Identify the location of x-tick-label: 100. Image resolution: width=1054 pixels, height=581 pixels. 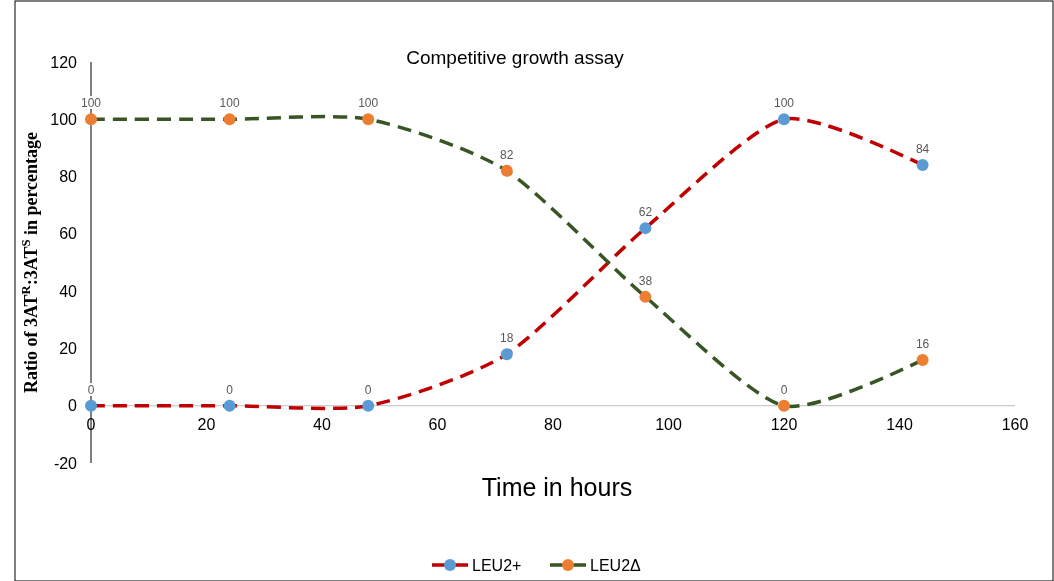
(668, 424).